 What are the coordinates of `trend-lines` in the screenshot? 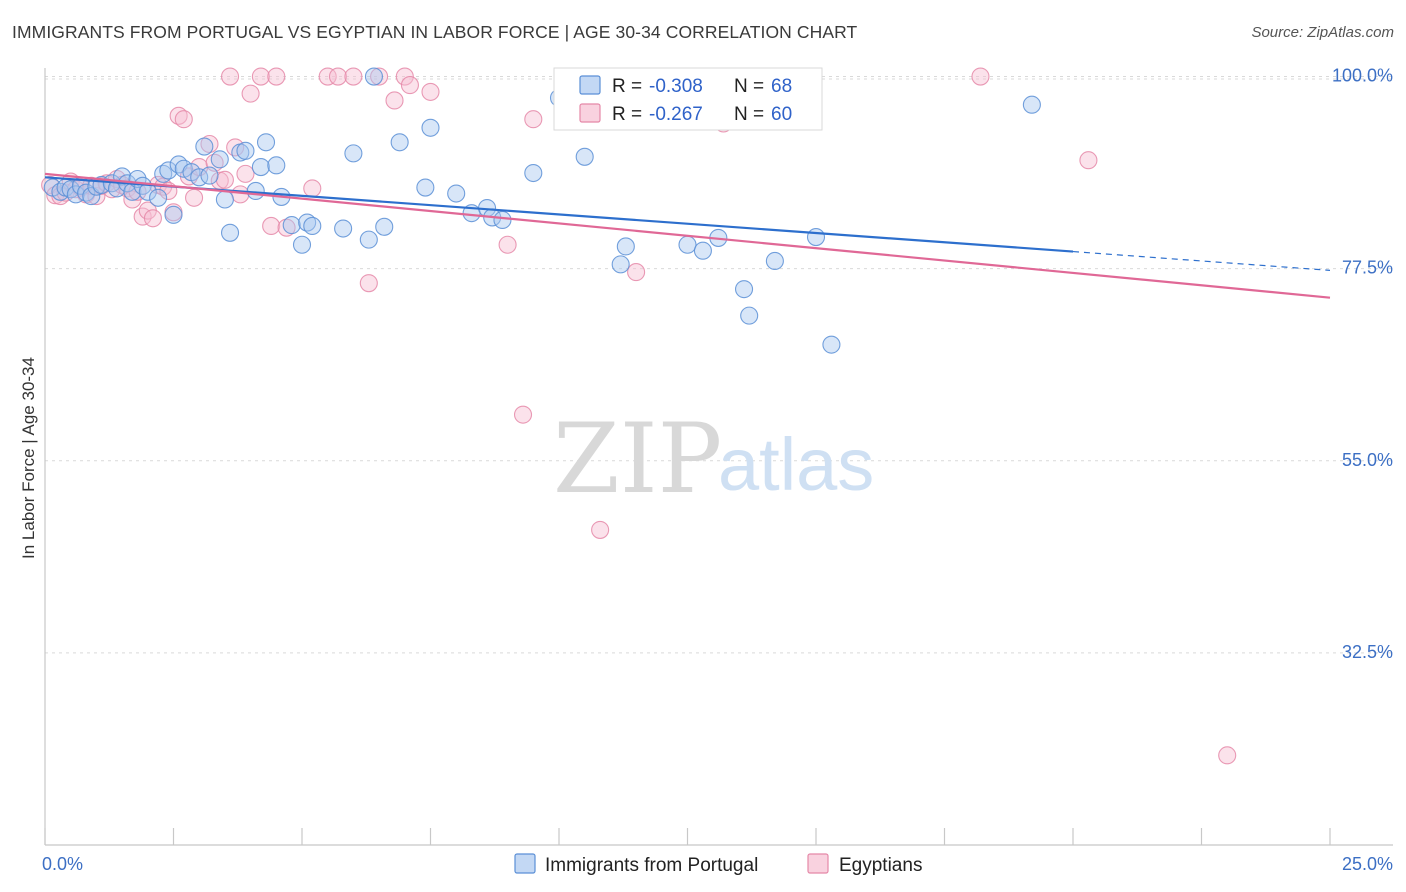 It's located at (687, 235).